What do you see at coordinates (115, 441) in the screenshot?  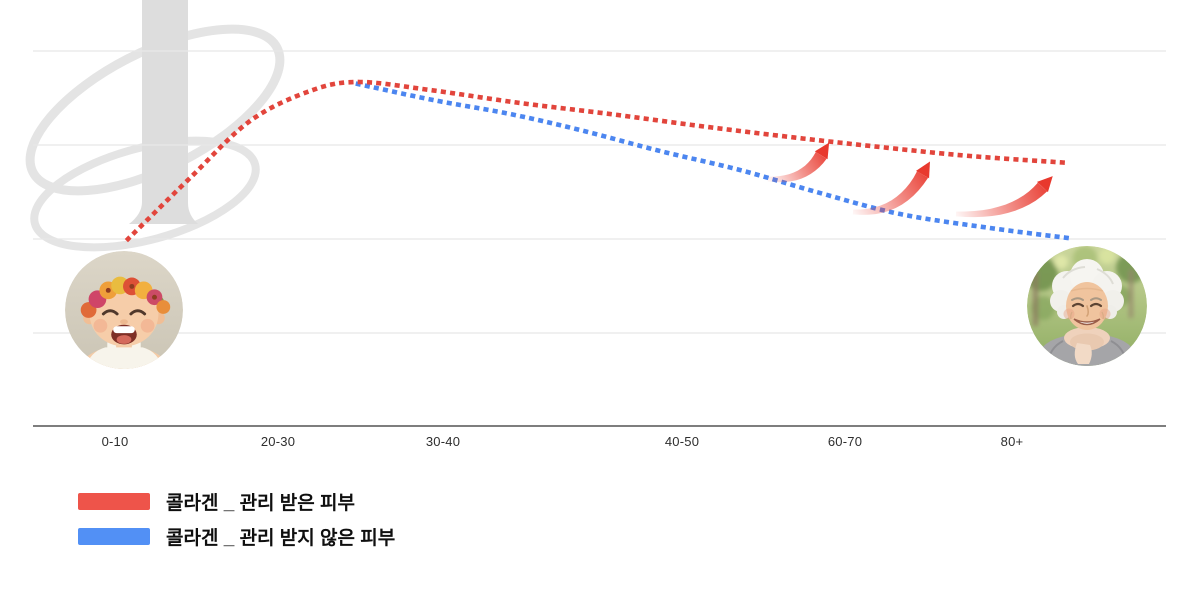 I see `x-axis-label: 0-10` at bounding box center [115, 441].